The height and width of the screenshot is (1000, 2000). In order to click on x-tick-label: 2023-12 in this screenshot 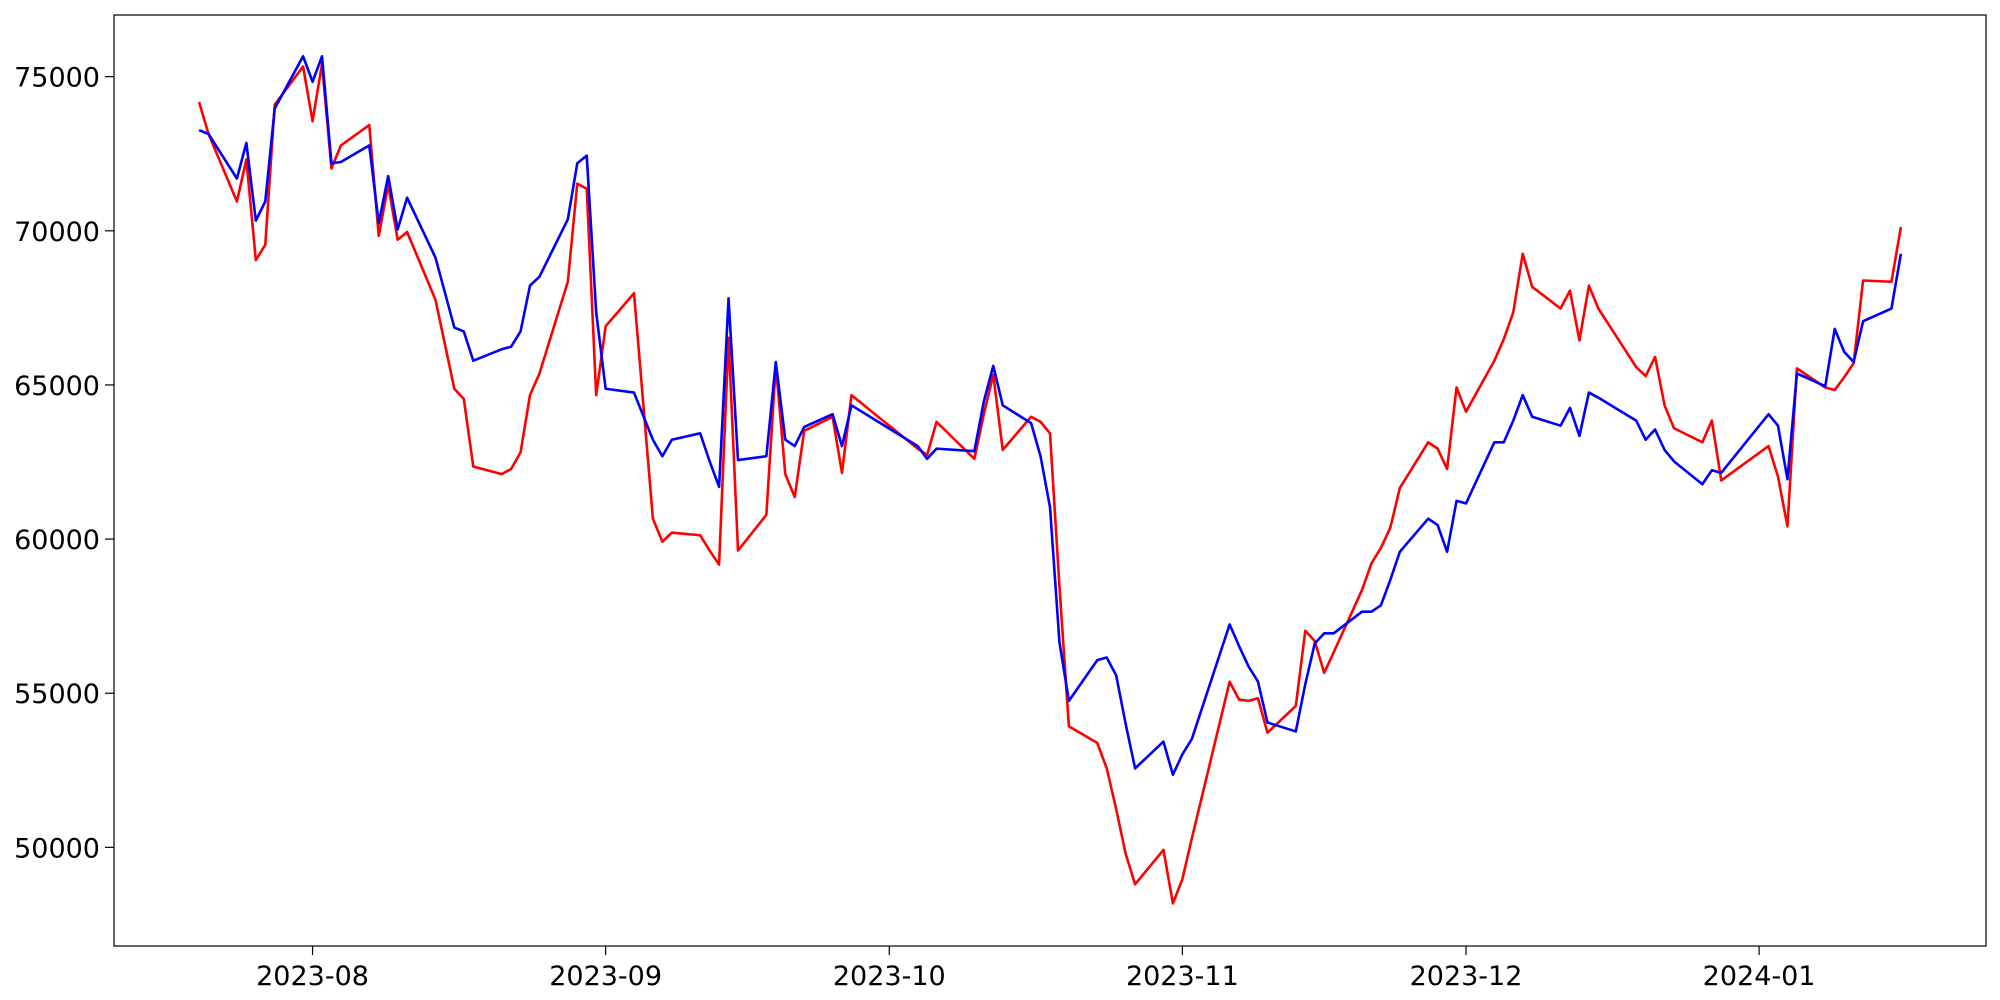, I will do `click(1466, 976)`.